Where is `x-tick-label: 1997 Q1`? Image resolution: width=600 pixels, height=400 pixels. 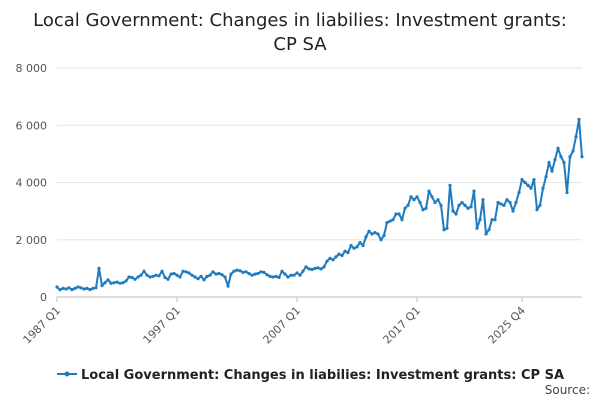
x-tick-label: 1997 Q1 is located at coordinates (162, 325).